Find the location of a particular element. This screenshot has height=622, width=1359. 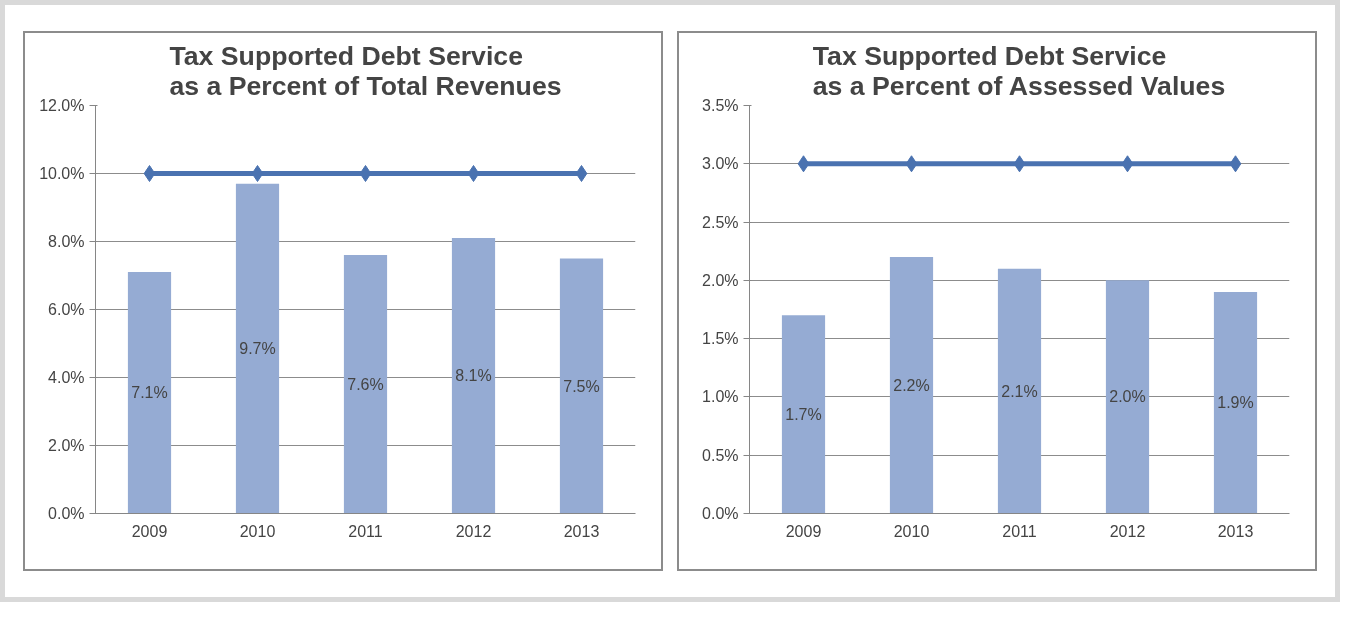

data-label: 2.0% is located at coordinates (1127, 397).